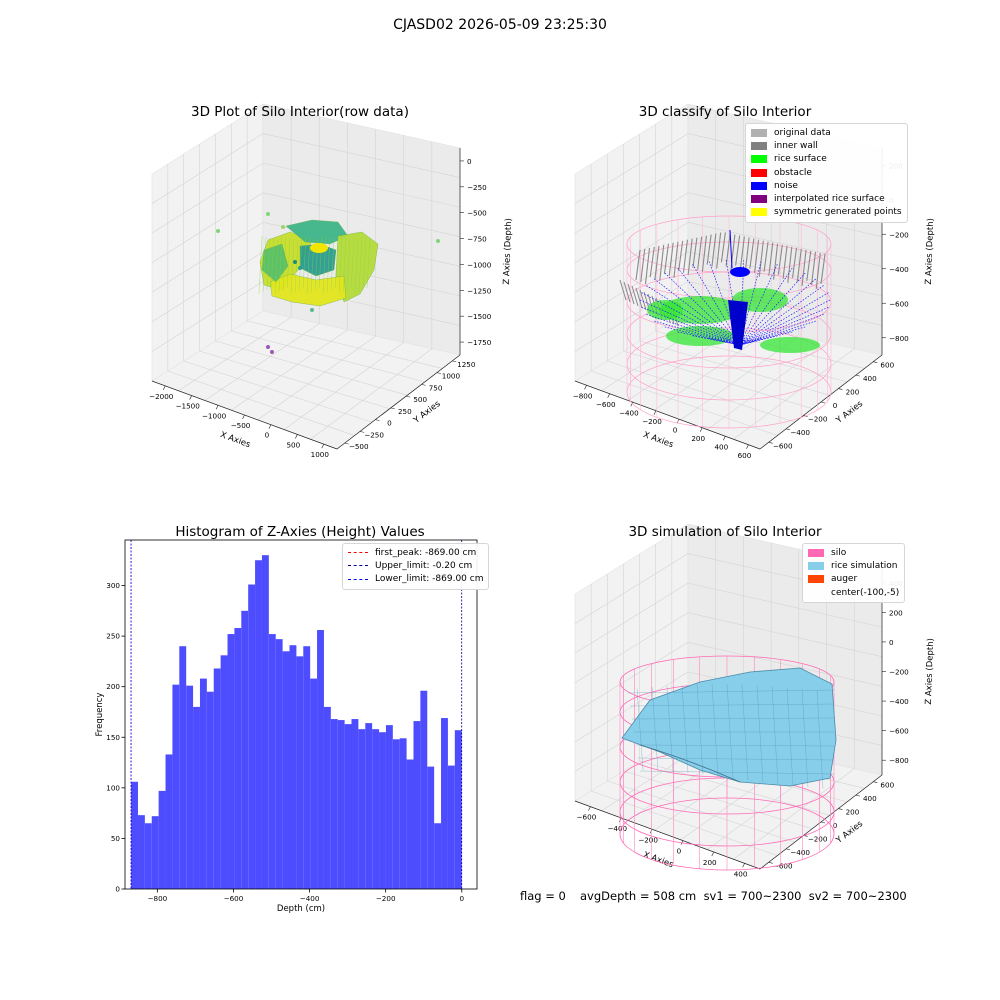 The height and width of the screenshot is (1000, 1000). I want to click on histogram-x-axis-label: Depth (cm), so click(301, 909).